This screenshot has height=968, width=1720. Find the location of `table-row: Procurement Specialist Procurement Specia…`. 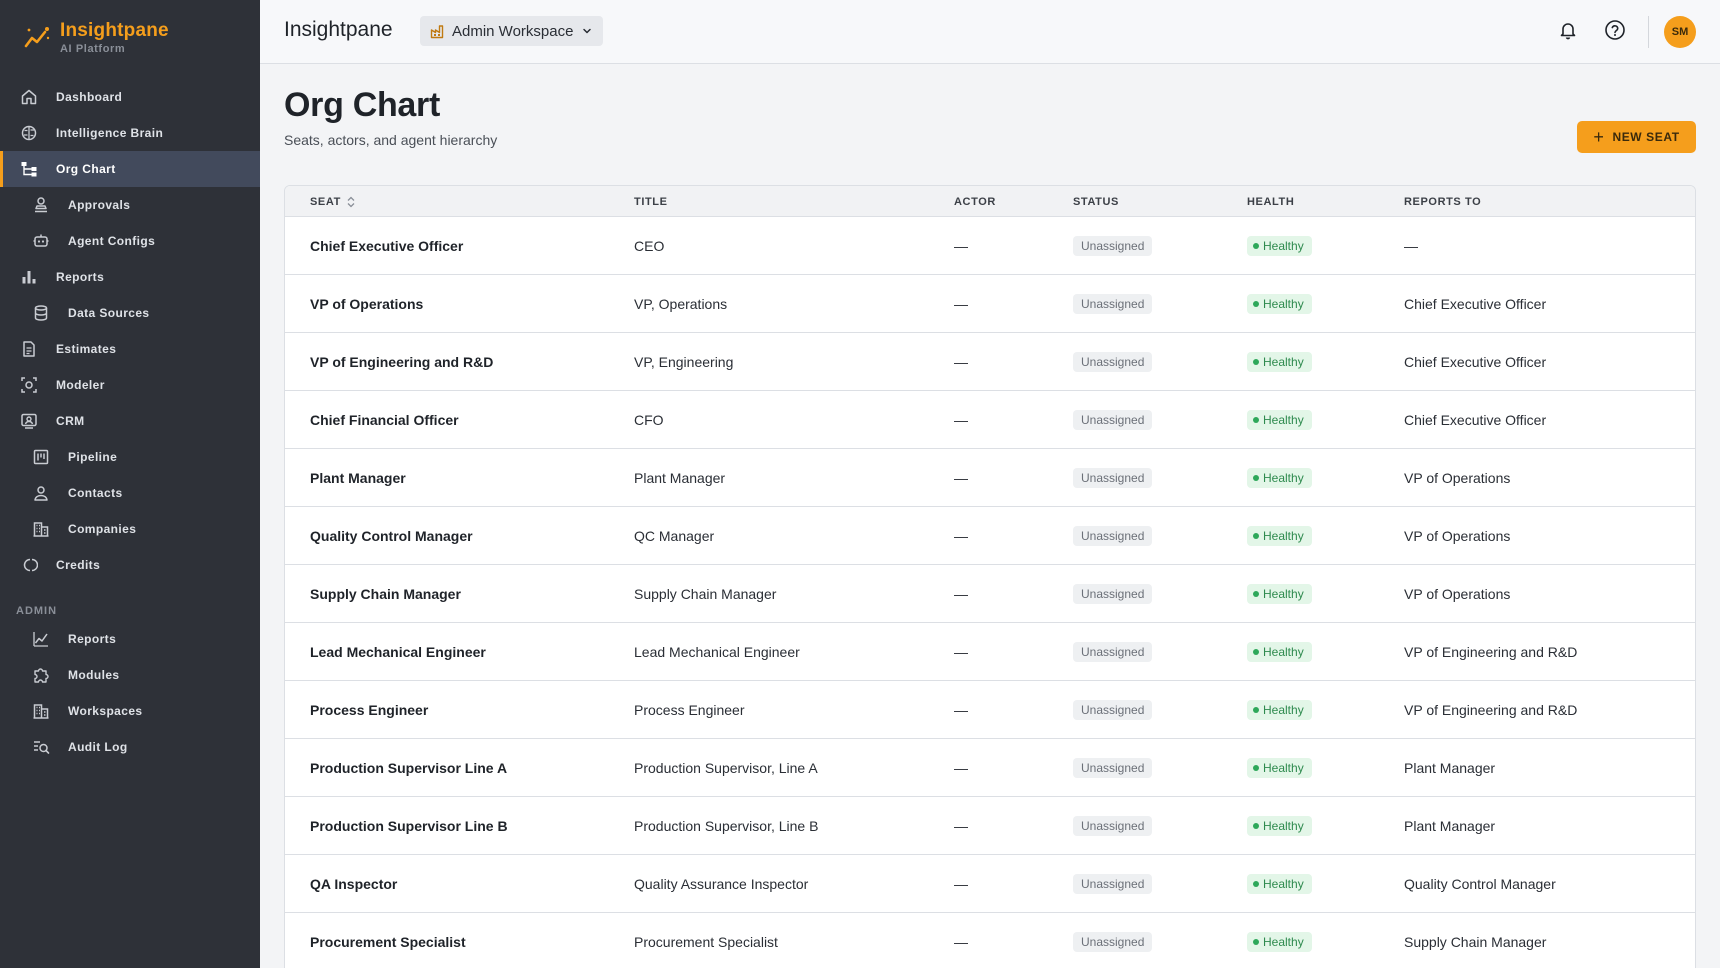

table-row: Procurement Specialist Procurement Specia… is located at coordinates (990, 940).